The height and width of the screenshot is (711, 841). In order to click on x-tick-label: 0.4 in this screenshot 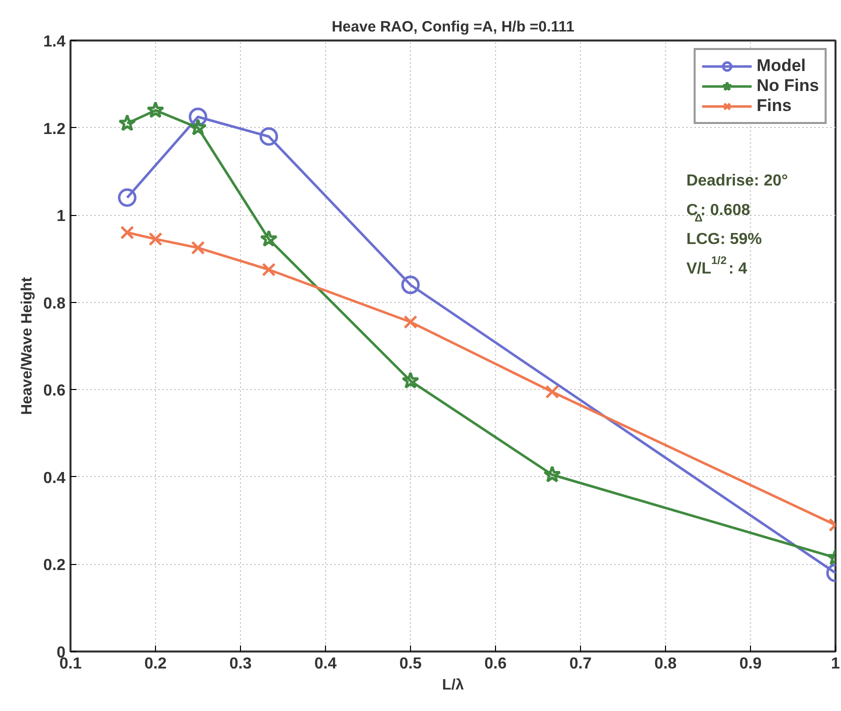, I will do `click(325, 664)`.